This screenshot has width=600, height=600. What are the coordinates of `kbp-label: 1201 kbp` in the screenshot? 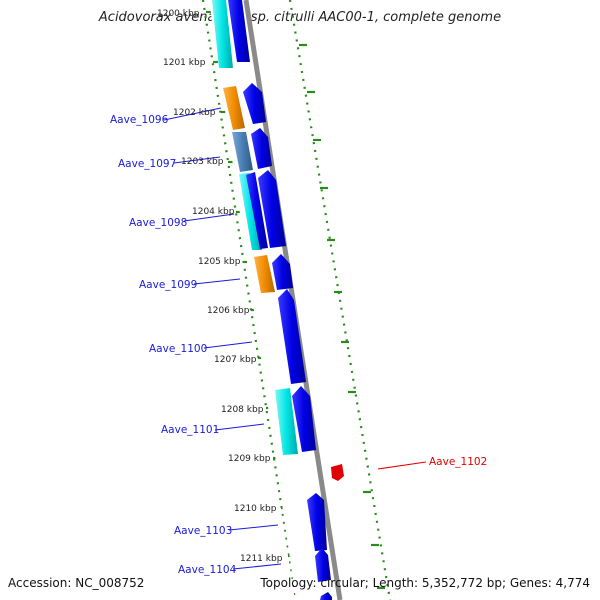 It's located at (184, 63).